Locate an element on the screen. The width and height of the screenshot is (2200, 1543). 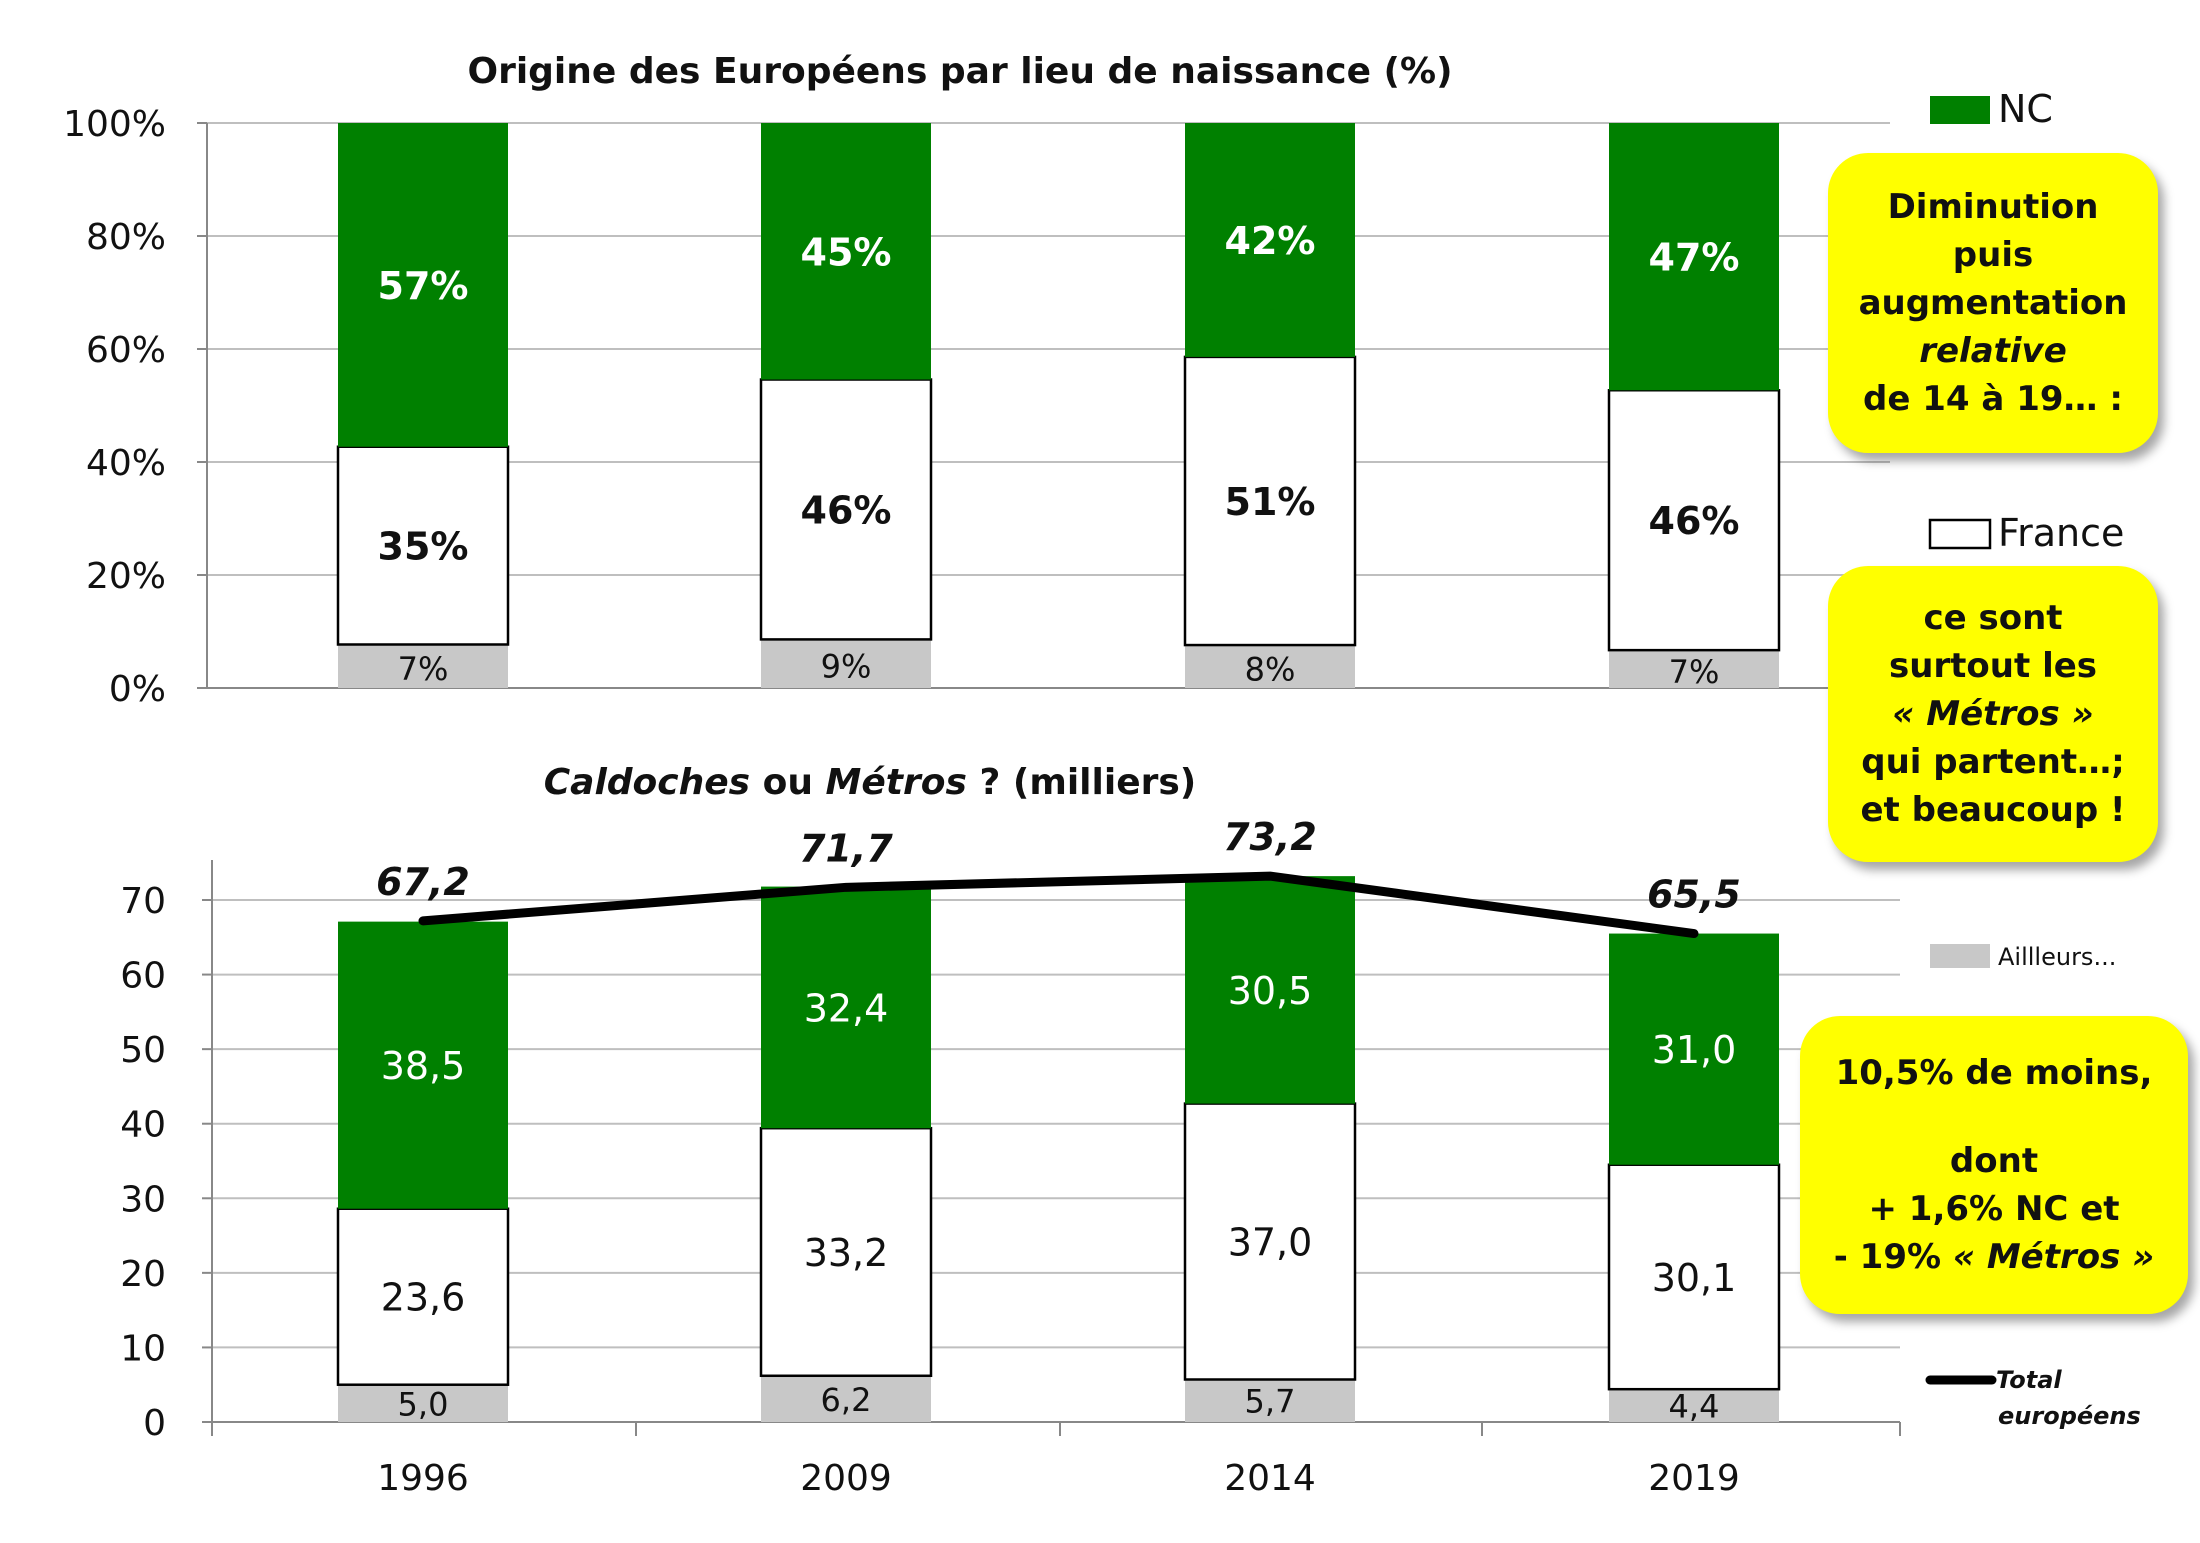
bottom-chart-title-part: ou is located at coordinates (787, 782).